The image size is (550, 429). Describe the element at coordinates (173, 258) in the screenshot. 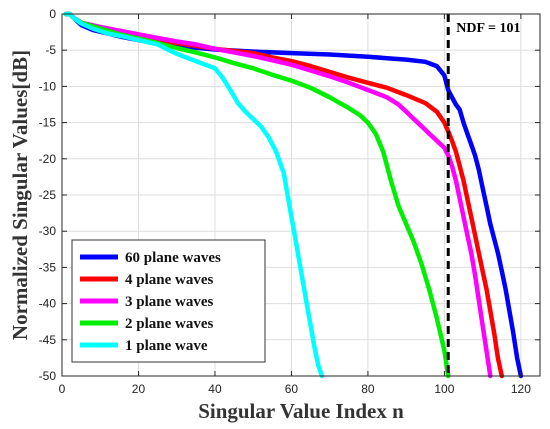

I see `legend-label-1: 60 plane waves` at that location.